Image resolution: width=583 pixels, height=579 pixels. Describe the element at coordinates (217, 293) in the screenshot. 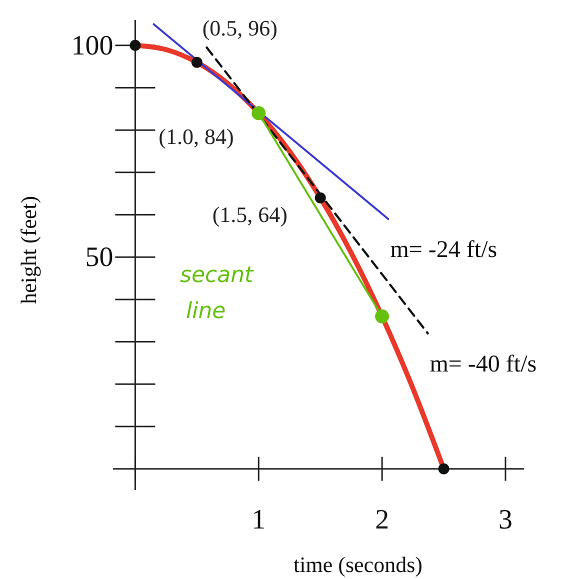

I see `annotation: secant line` at that location.